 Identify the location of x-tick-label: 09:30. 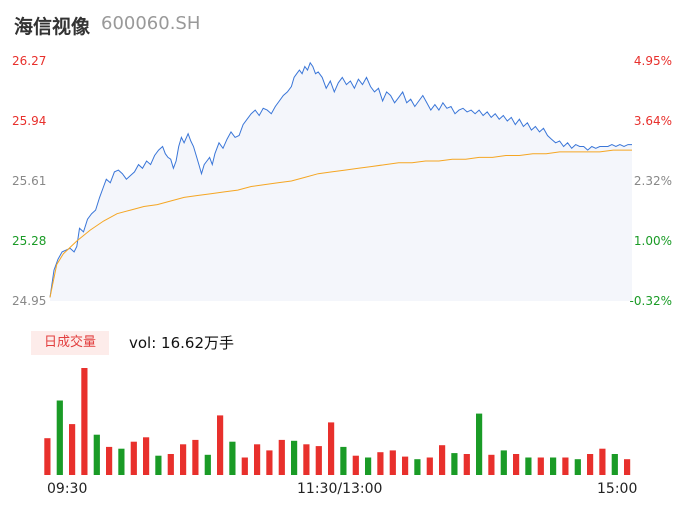
(67, 489).